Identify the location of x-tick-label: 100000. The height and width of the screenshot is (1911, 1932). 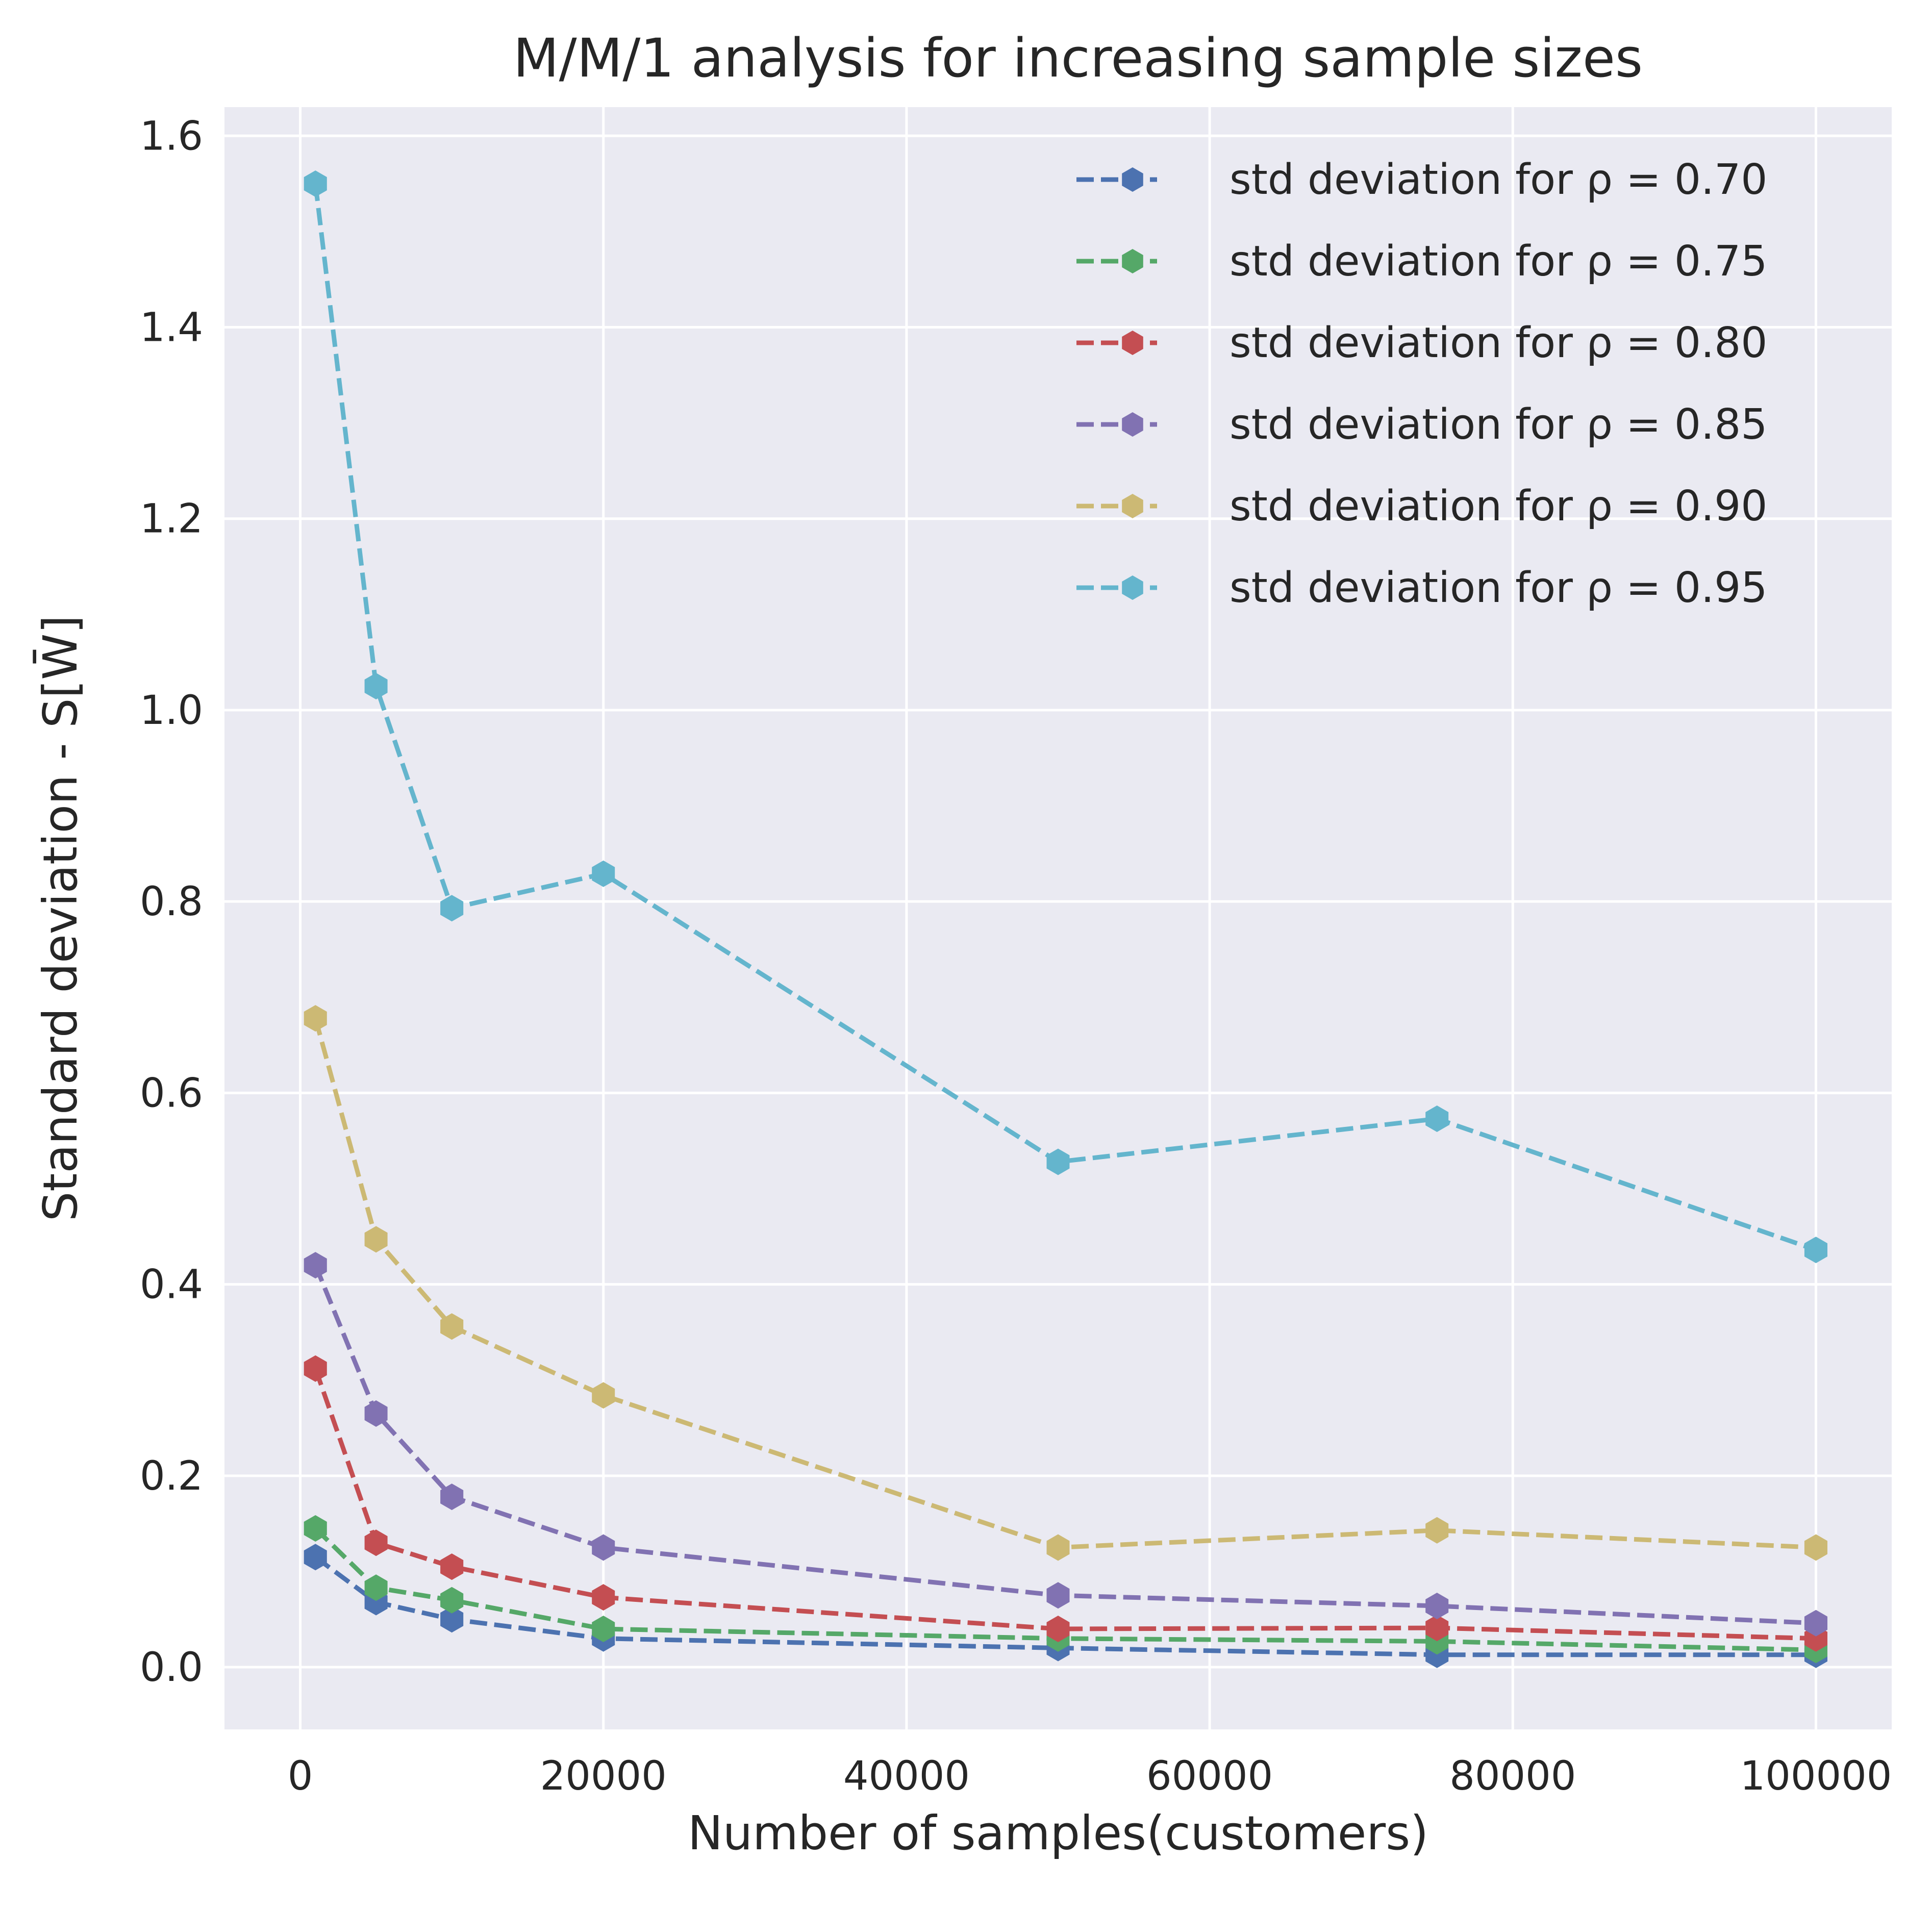
(1816, 1776).